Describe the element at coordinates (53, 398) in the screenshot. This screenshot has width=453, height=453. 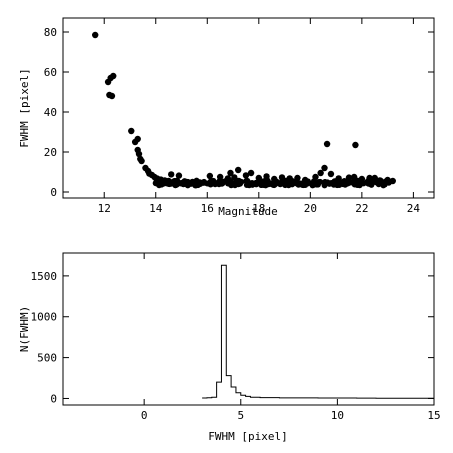
I see `histogram-y-tick-label: 0` at that location.